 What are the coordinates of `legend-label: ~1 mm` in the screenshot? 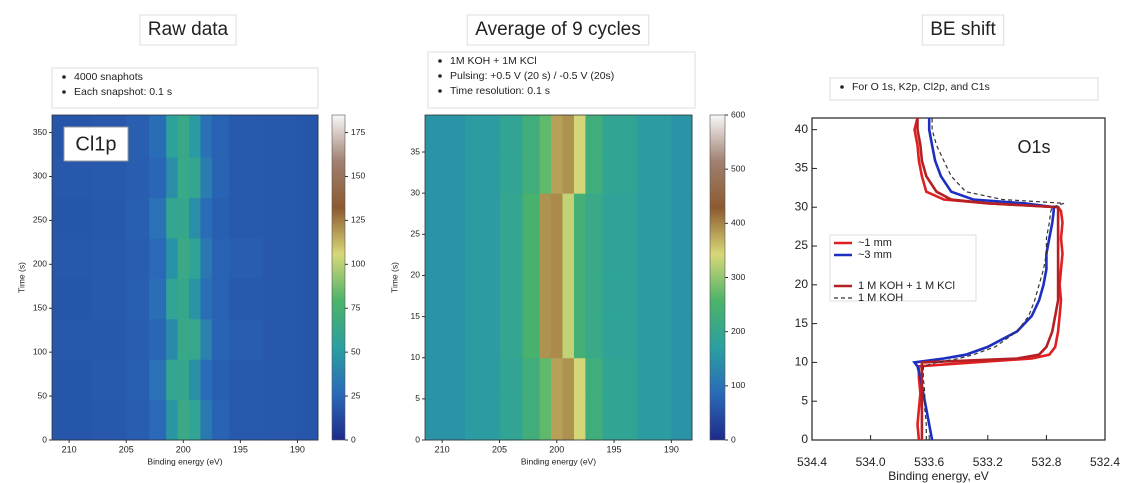 It's located at (875, 243).